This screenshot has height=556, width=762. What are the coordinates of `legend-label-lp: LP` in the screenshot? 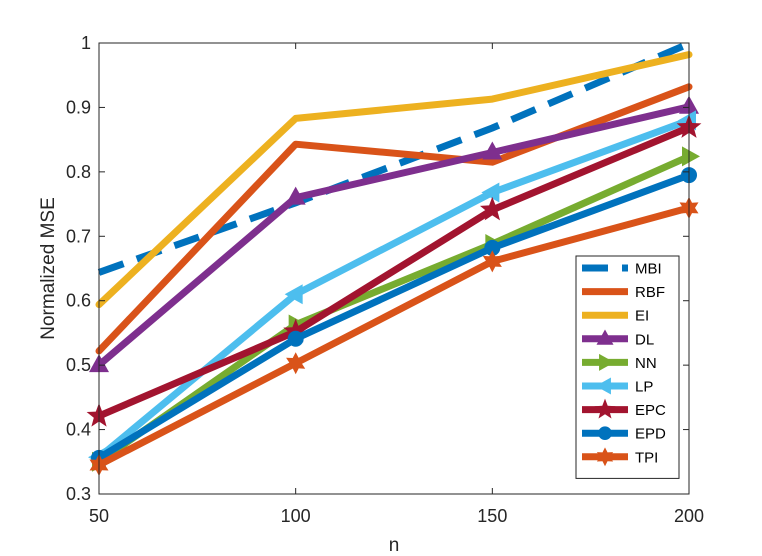 It's located at (644, 387).